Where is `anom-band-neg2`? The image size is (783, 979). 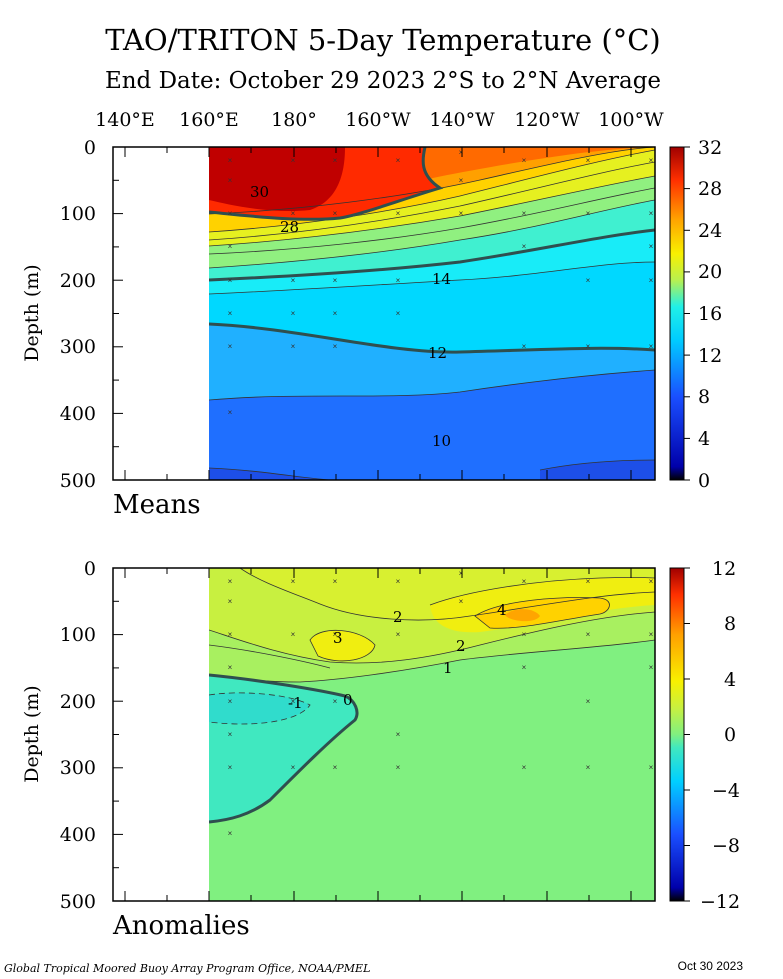
anom-band-neg2 is located at coordinates (259, 708).